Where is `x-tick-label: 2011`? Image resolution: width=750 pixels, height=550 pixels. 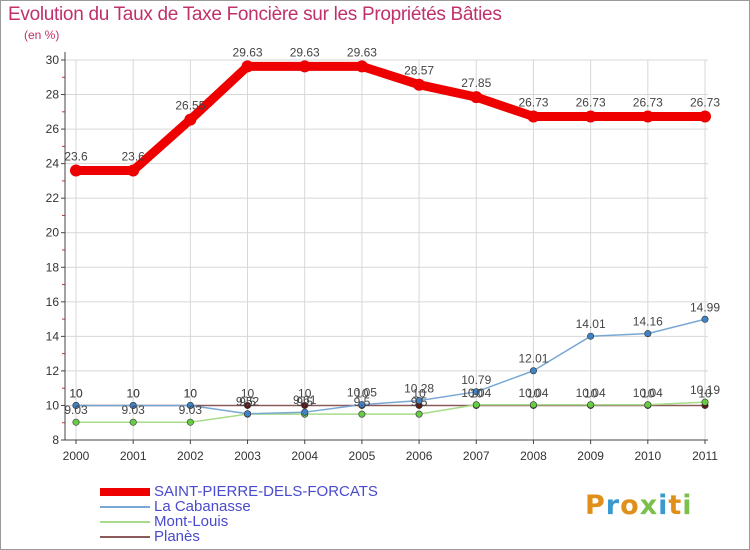
x-tick-label: 2011 is located at coordinates (705, 456).